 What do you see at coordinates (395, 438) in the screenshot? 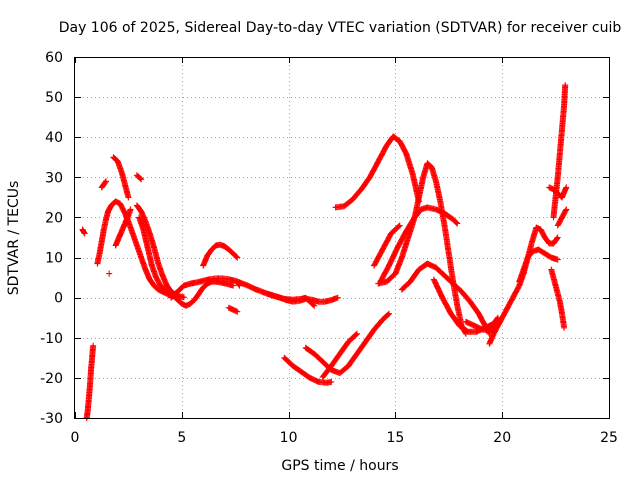
I see `x-tick-label: 15` at bounding box center [395, 438].